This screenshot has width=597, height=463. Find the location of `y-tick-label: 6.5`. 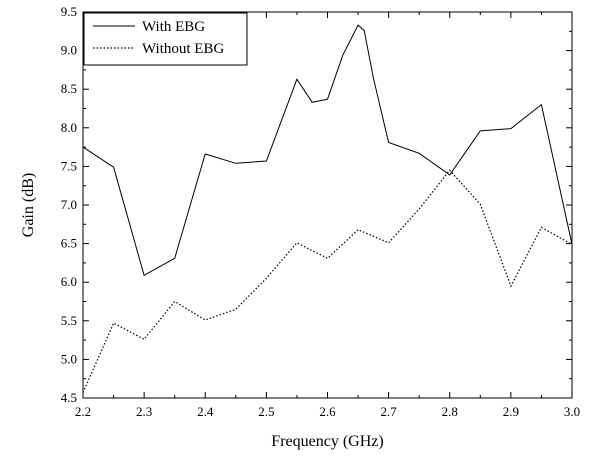

y-tick-label: 6.5 is located at coordinates (69, 243).